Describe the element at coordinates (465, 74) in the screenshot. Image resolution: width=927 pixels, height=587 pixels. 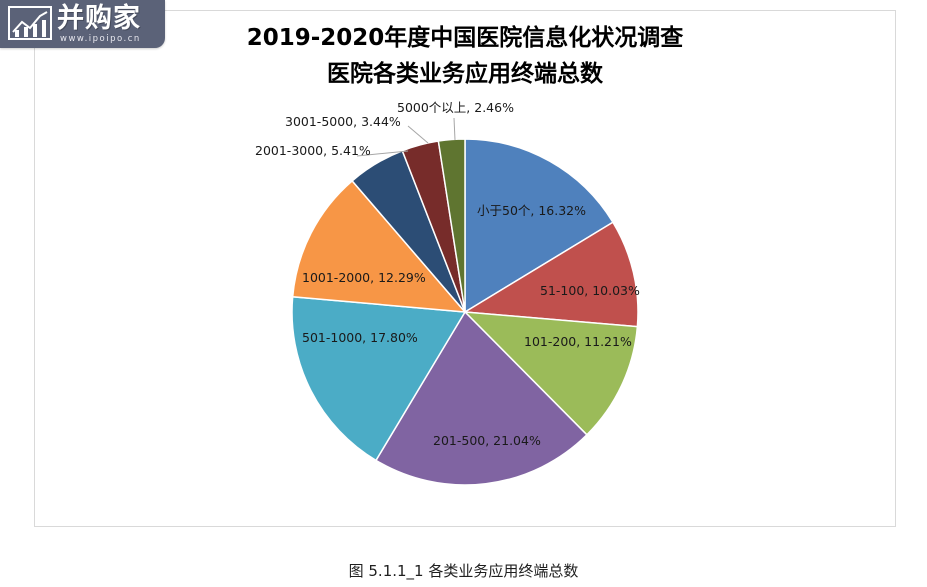
I see `chart-title-line-2: 医院各类业务应用终端总数` at that location.